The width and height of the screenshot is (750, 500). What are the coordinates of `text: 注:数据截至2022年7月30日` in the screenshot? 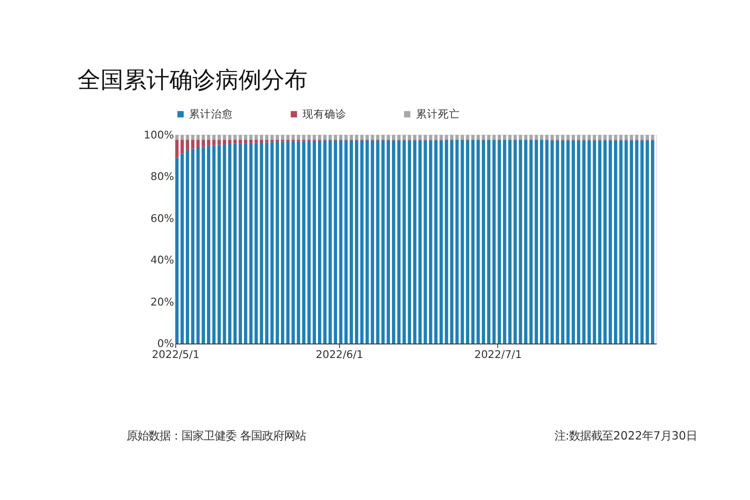 It's located at (626, 435).